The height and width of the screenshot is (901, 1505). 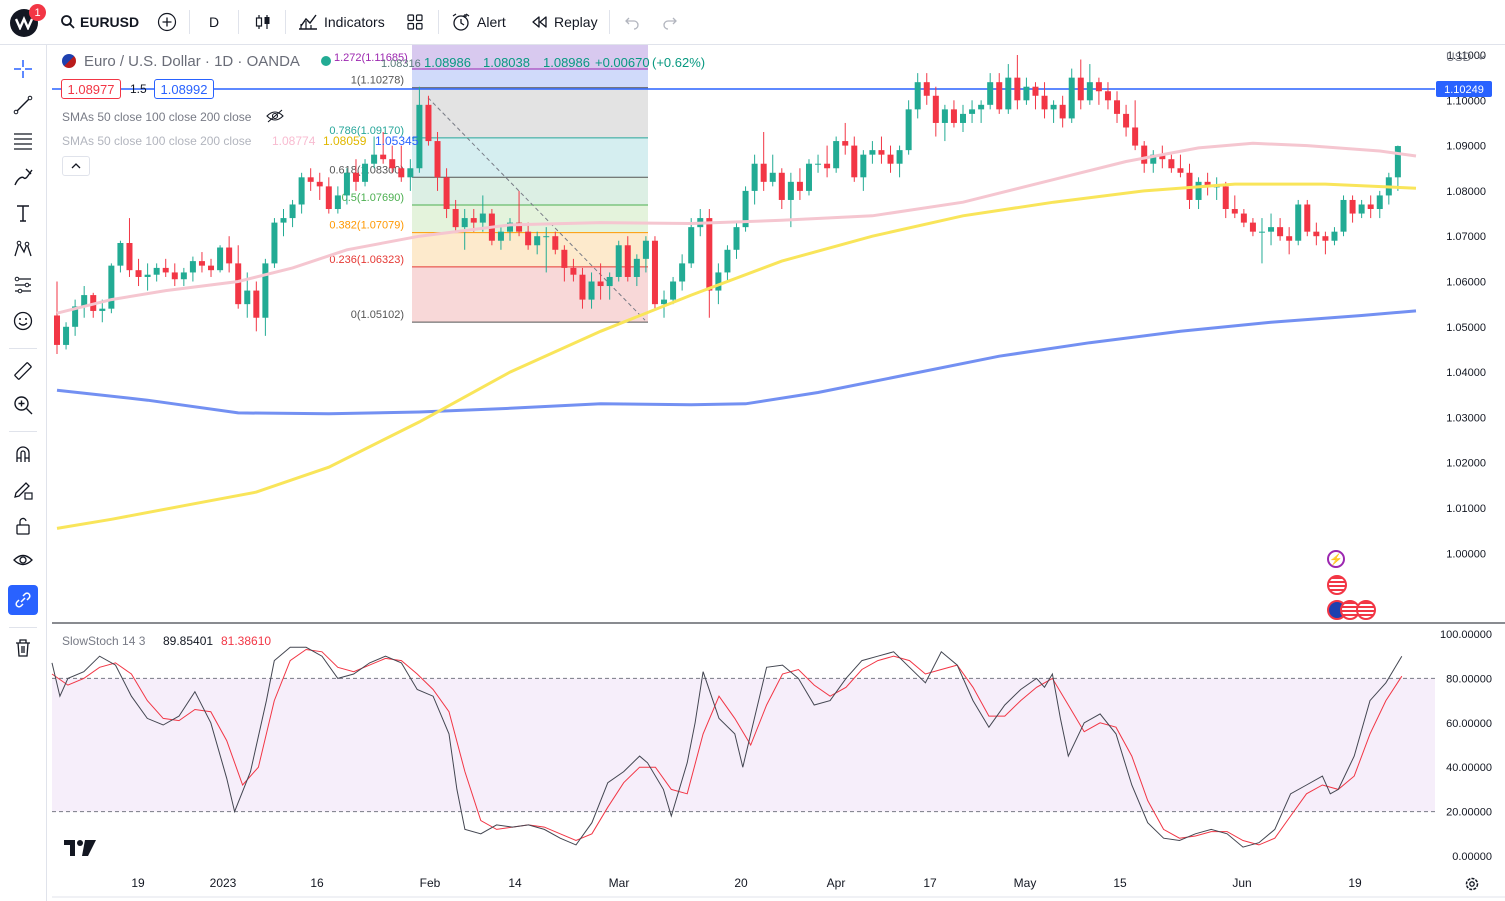 I want to click on stoch-axis-label: 0.00000, so click(x=1472, y=857).